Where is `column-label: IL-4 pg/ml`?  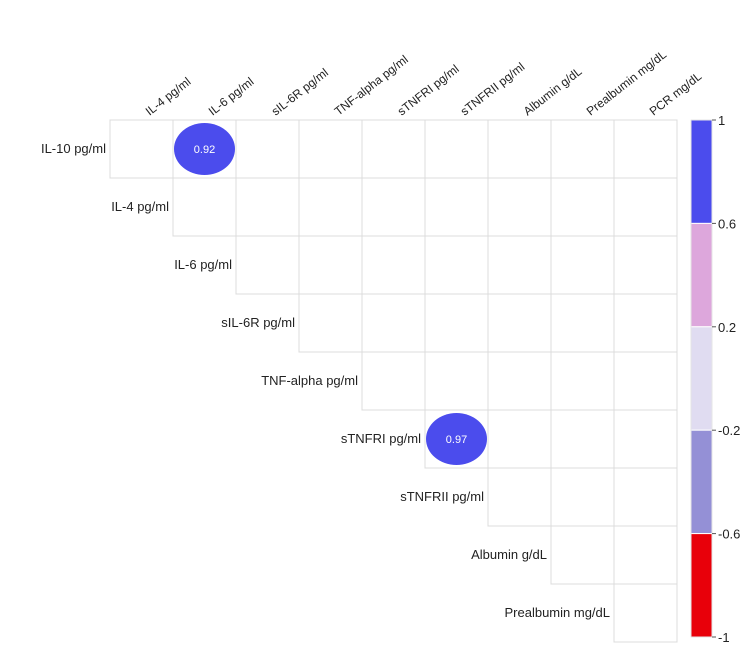 column-label: IL-4 pg/ml is located at coordinates (168, 96).